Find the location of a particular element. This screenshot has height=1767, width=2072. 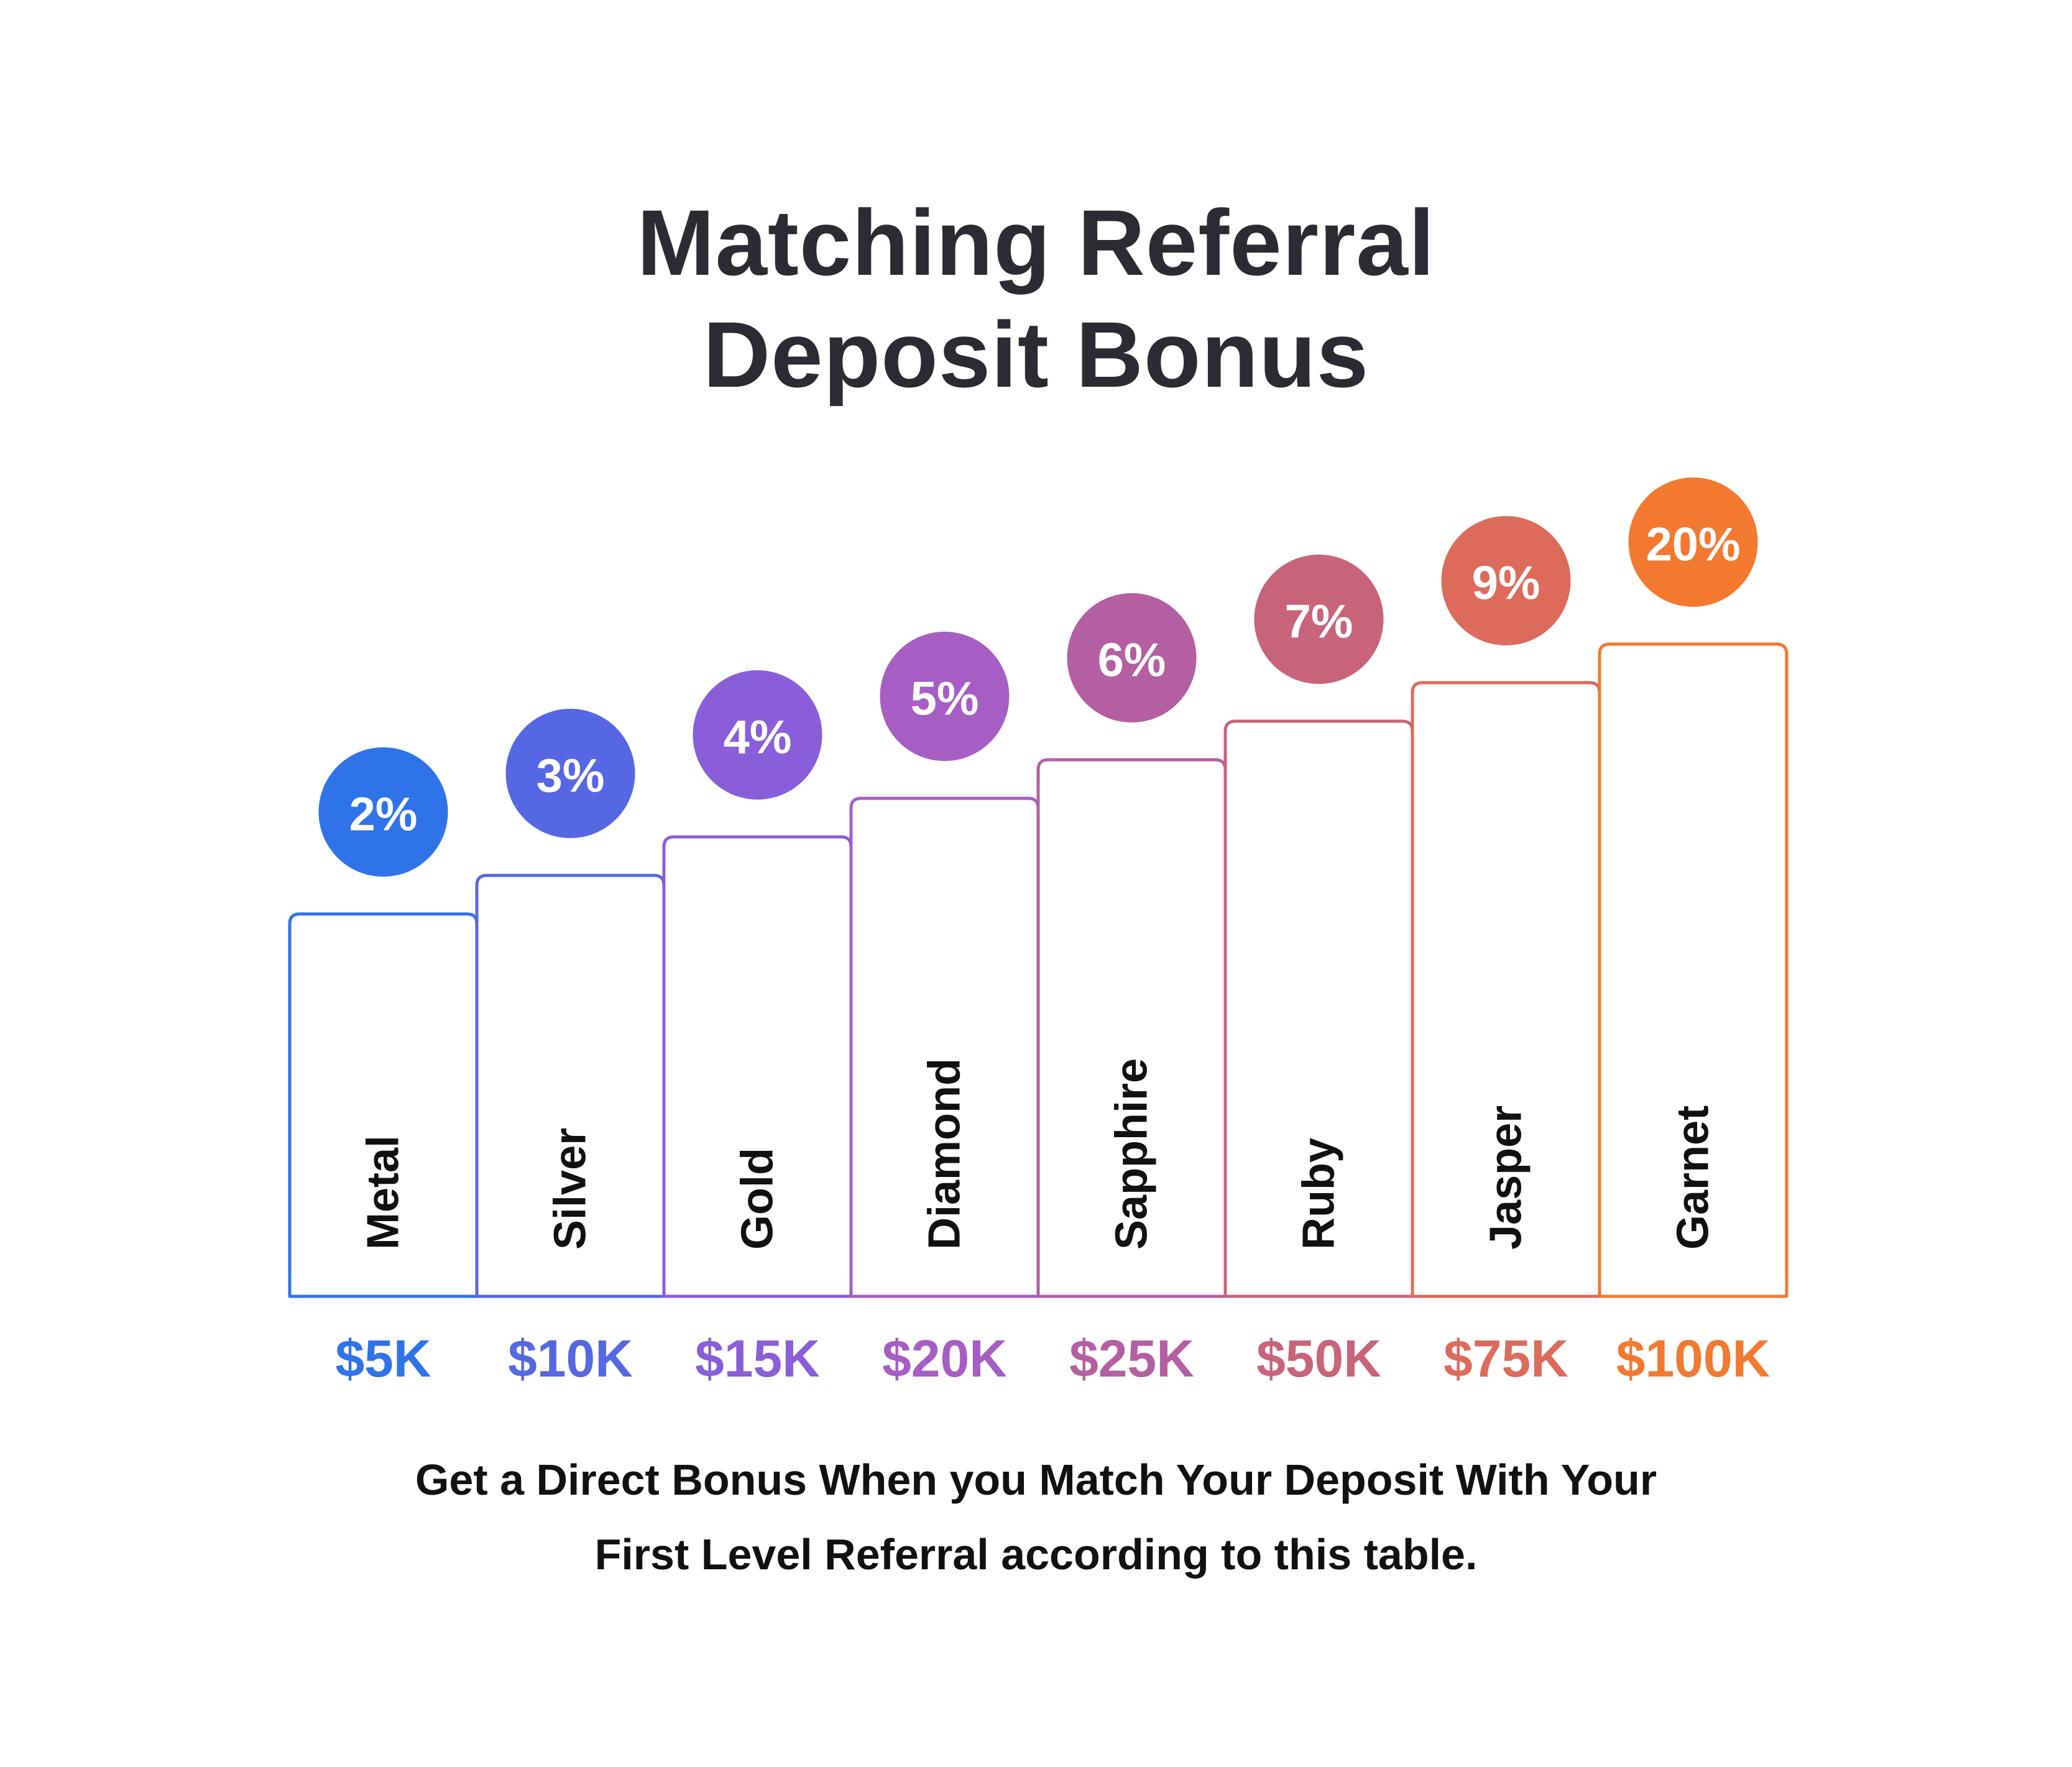

value-badge-circle-gold is located at coordinates (757, 735).